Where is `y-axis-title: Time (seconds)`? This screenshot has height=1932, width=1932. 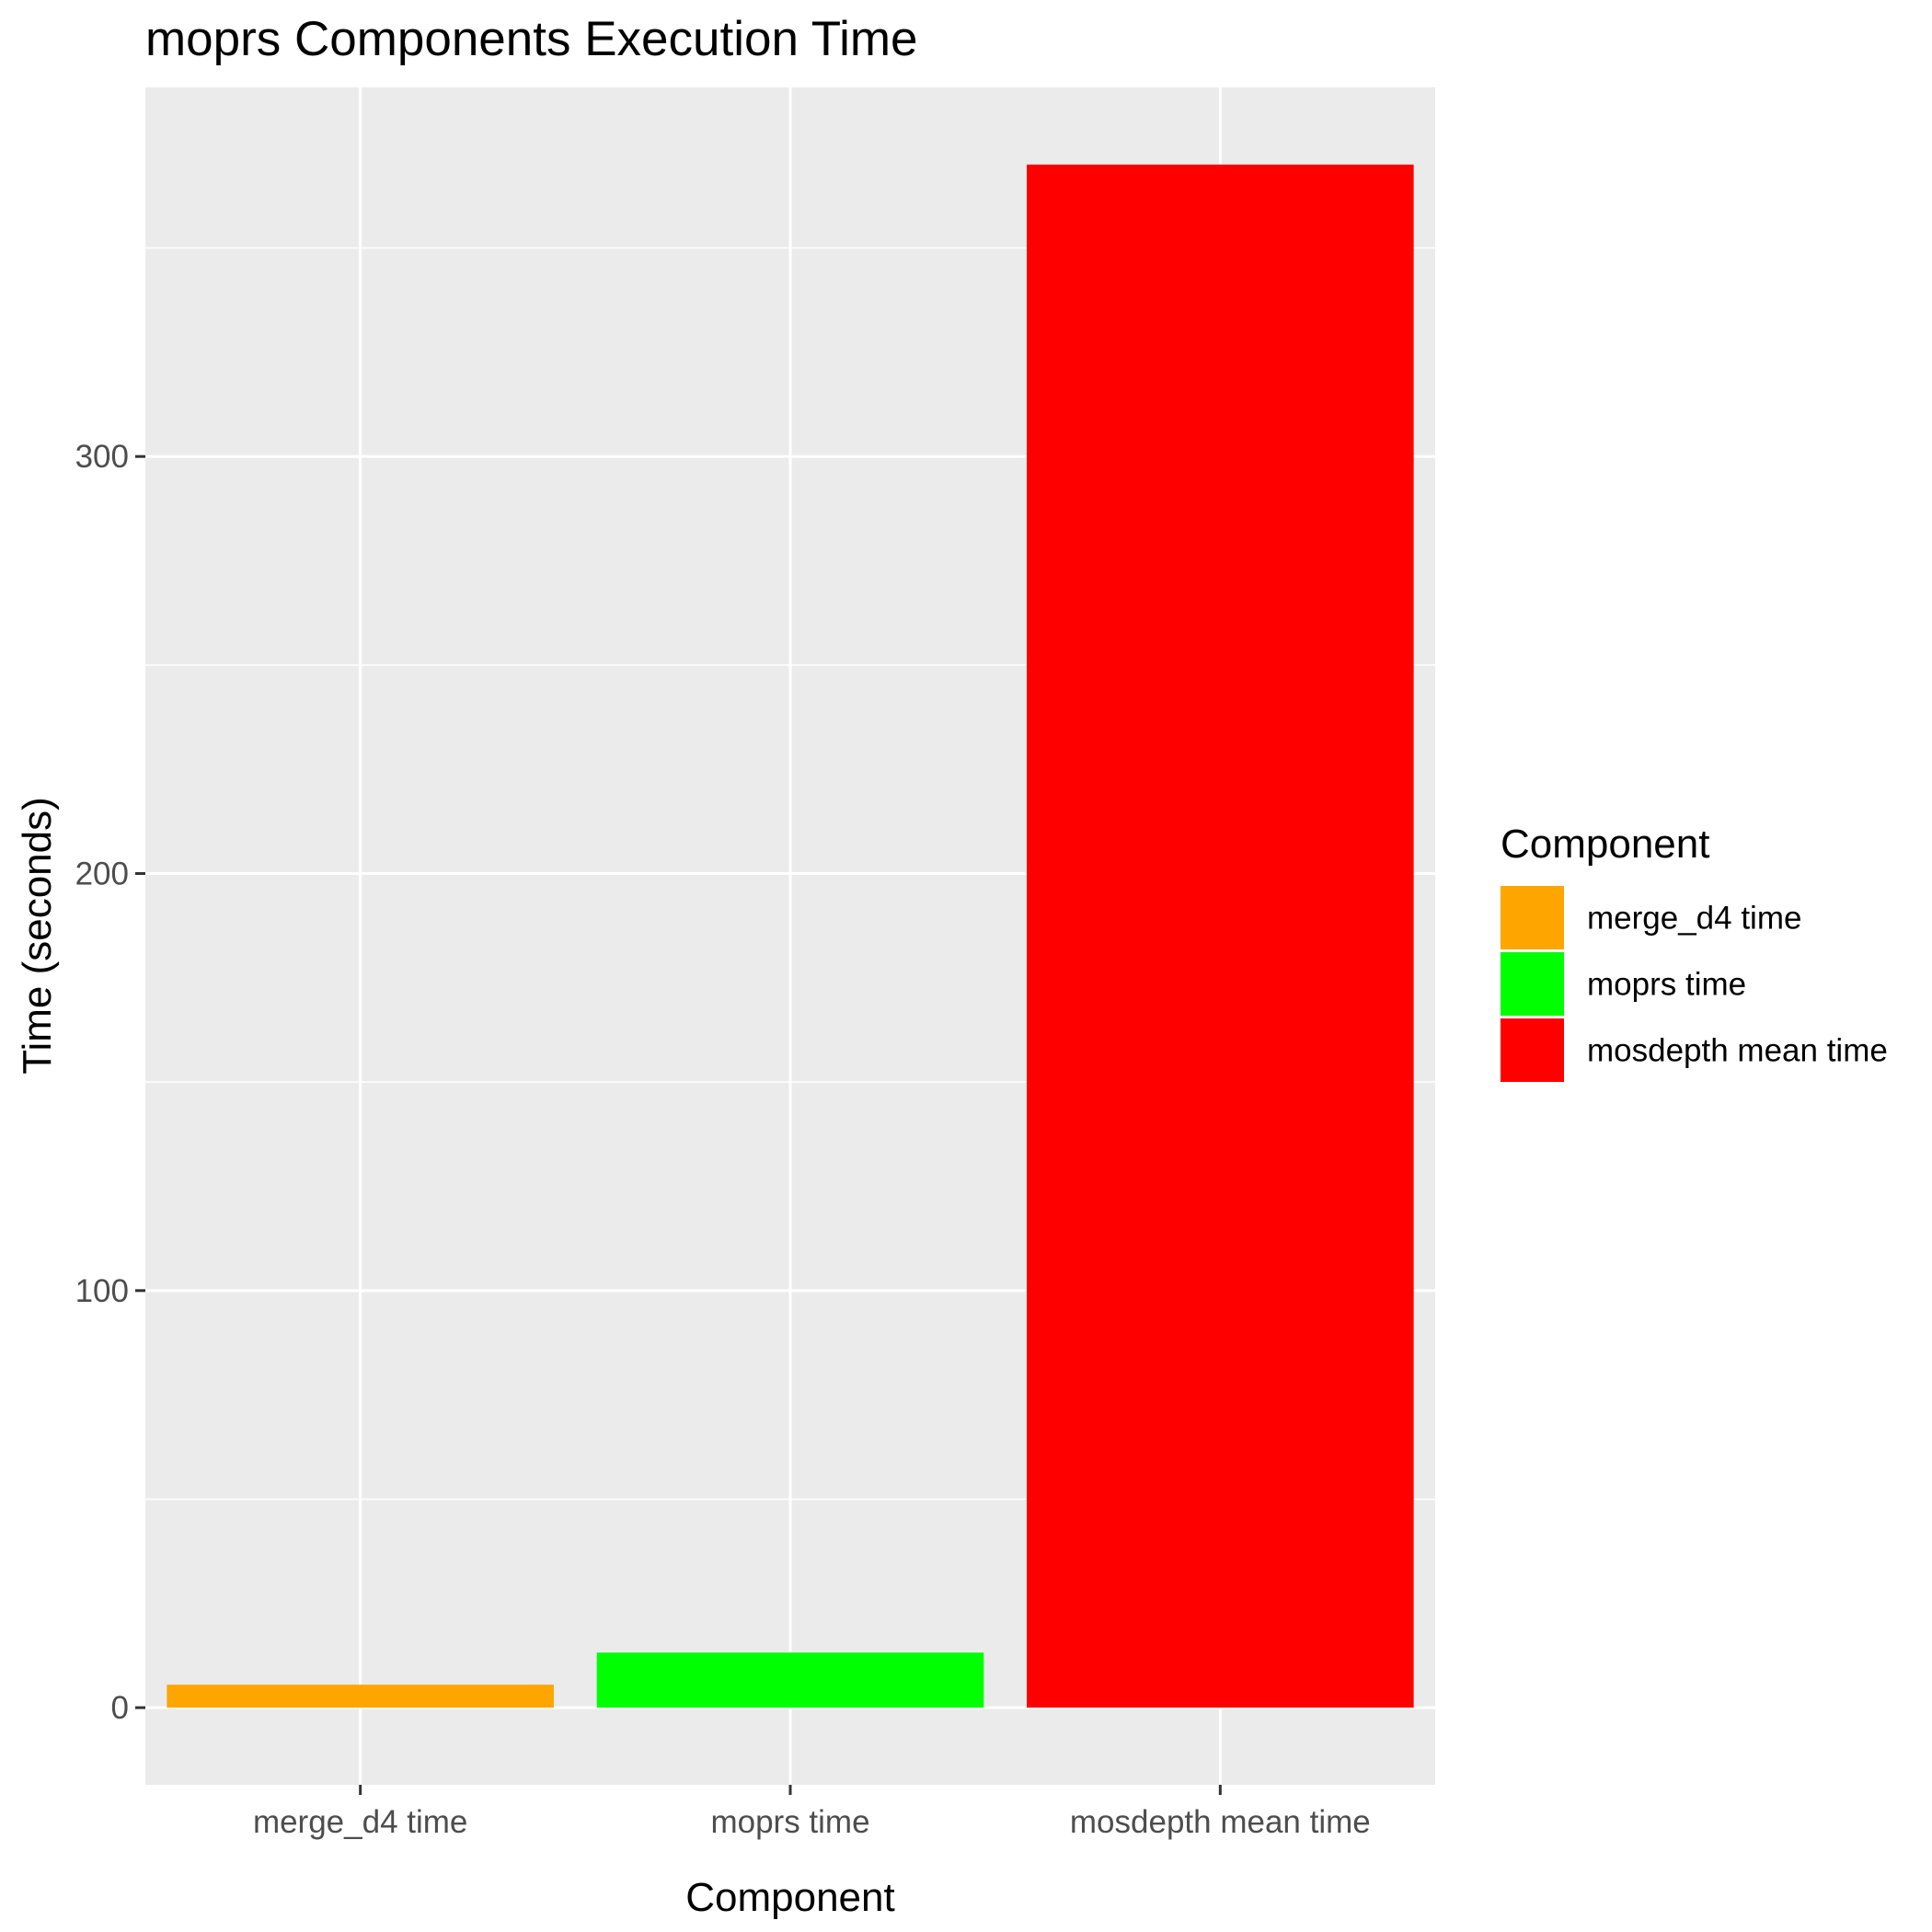
y-axis-title: Time (seconds) is located at coordinates (37, 936).